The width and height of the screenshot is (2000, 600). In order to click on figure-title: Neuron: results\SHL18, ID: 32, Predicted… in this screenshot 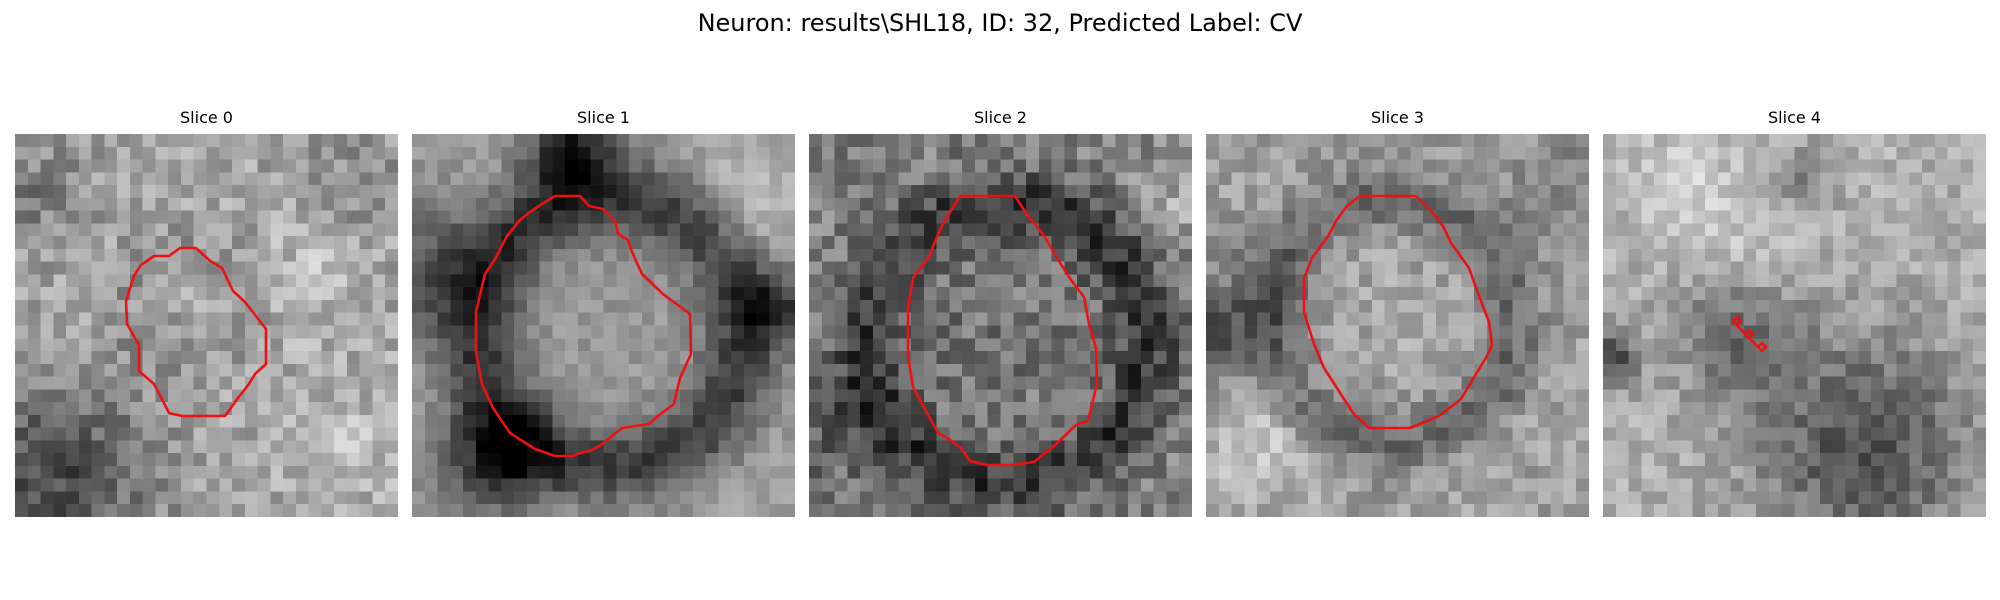, I will do `click(1000, 23)`.